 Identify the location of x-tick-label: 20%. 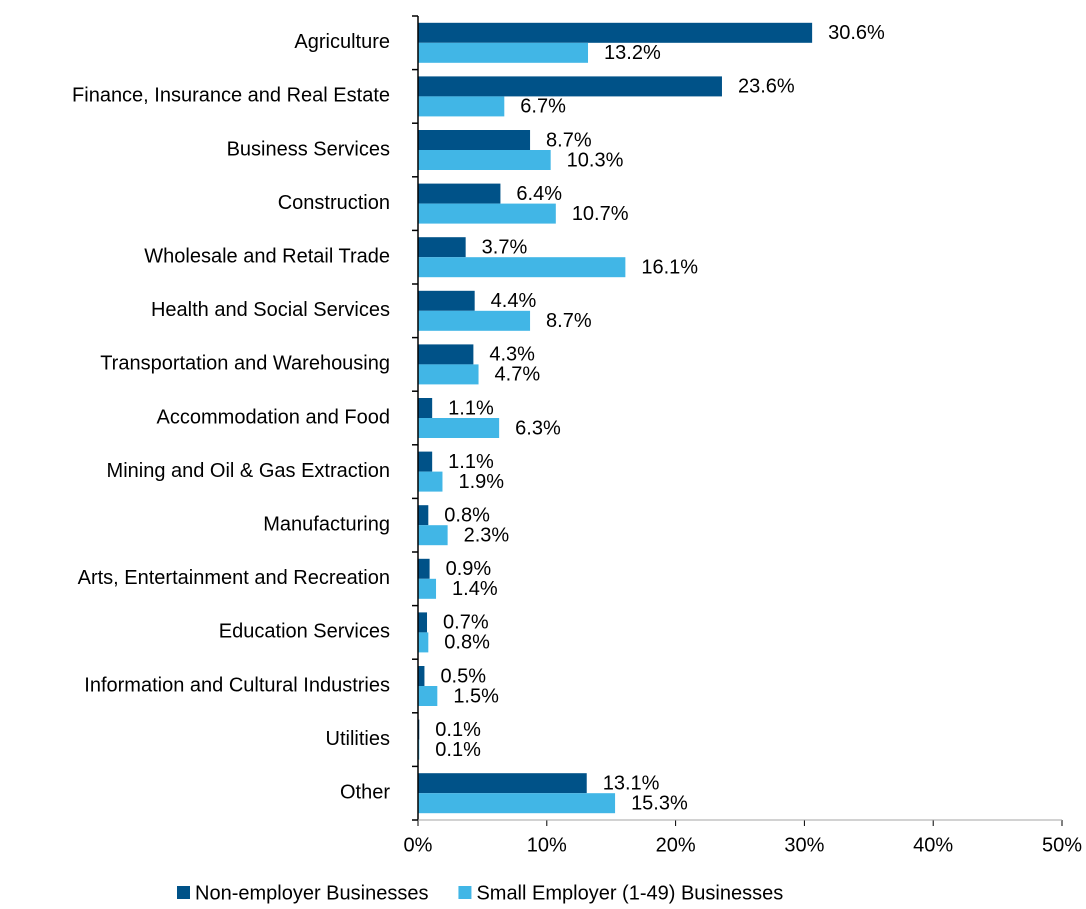
(676, 845).